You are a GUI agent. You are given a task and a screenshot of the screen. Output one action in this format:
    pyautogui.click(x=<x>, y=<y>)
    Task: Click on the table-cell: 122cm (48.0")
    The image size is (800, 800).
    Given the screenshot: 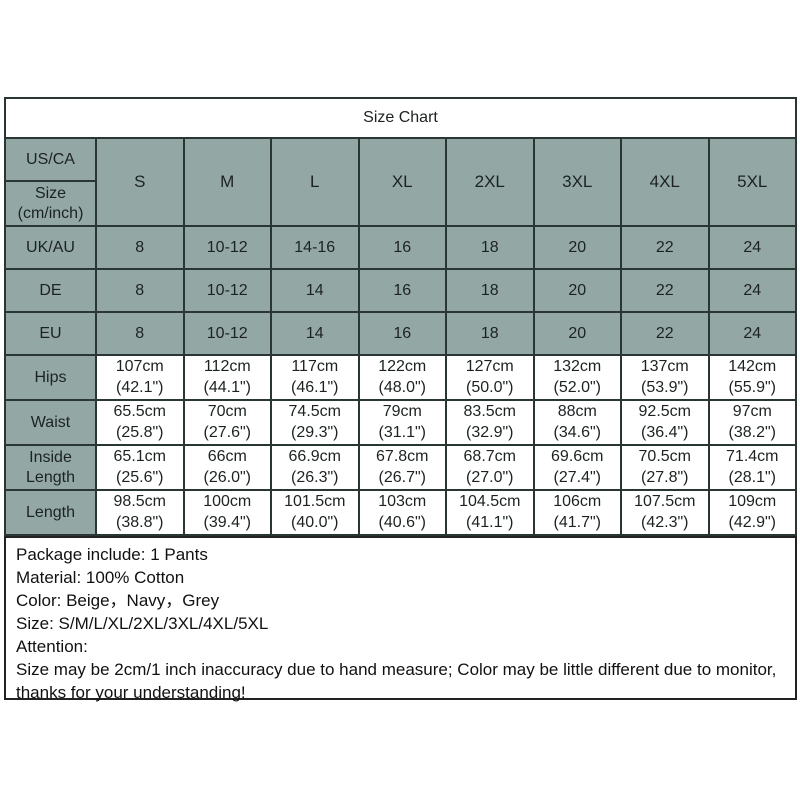 What is the action you would take?
    pyautogui.click(x=402, y=377)
    